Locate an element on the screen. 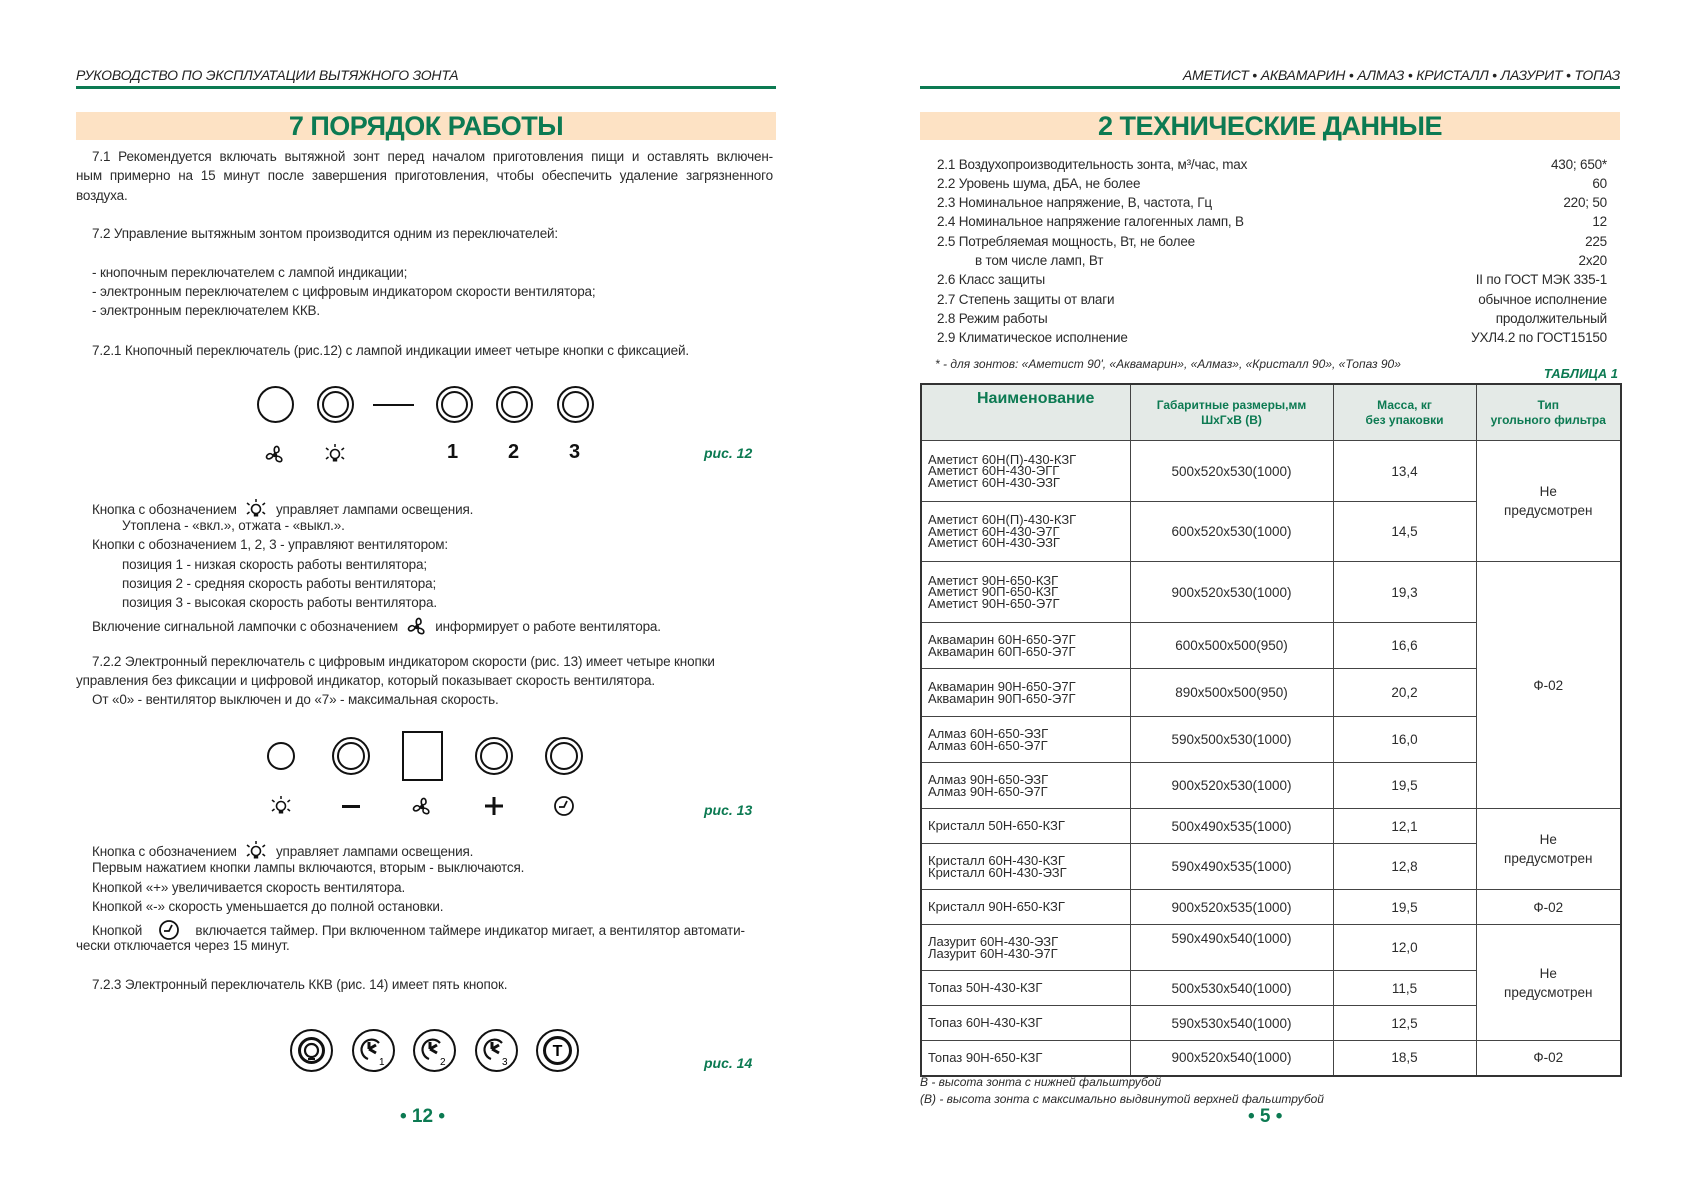  table-row: Топаз 50Н-430-КЗГ 500x530x540(1000) 11,5 is located at coordinates (1270, 988).